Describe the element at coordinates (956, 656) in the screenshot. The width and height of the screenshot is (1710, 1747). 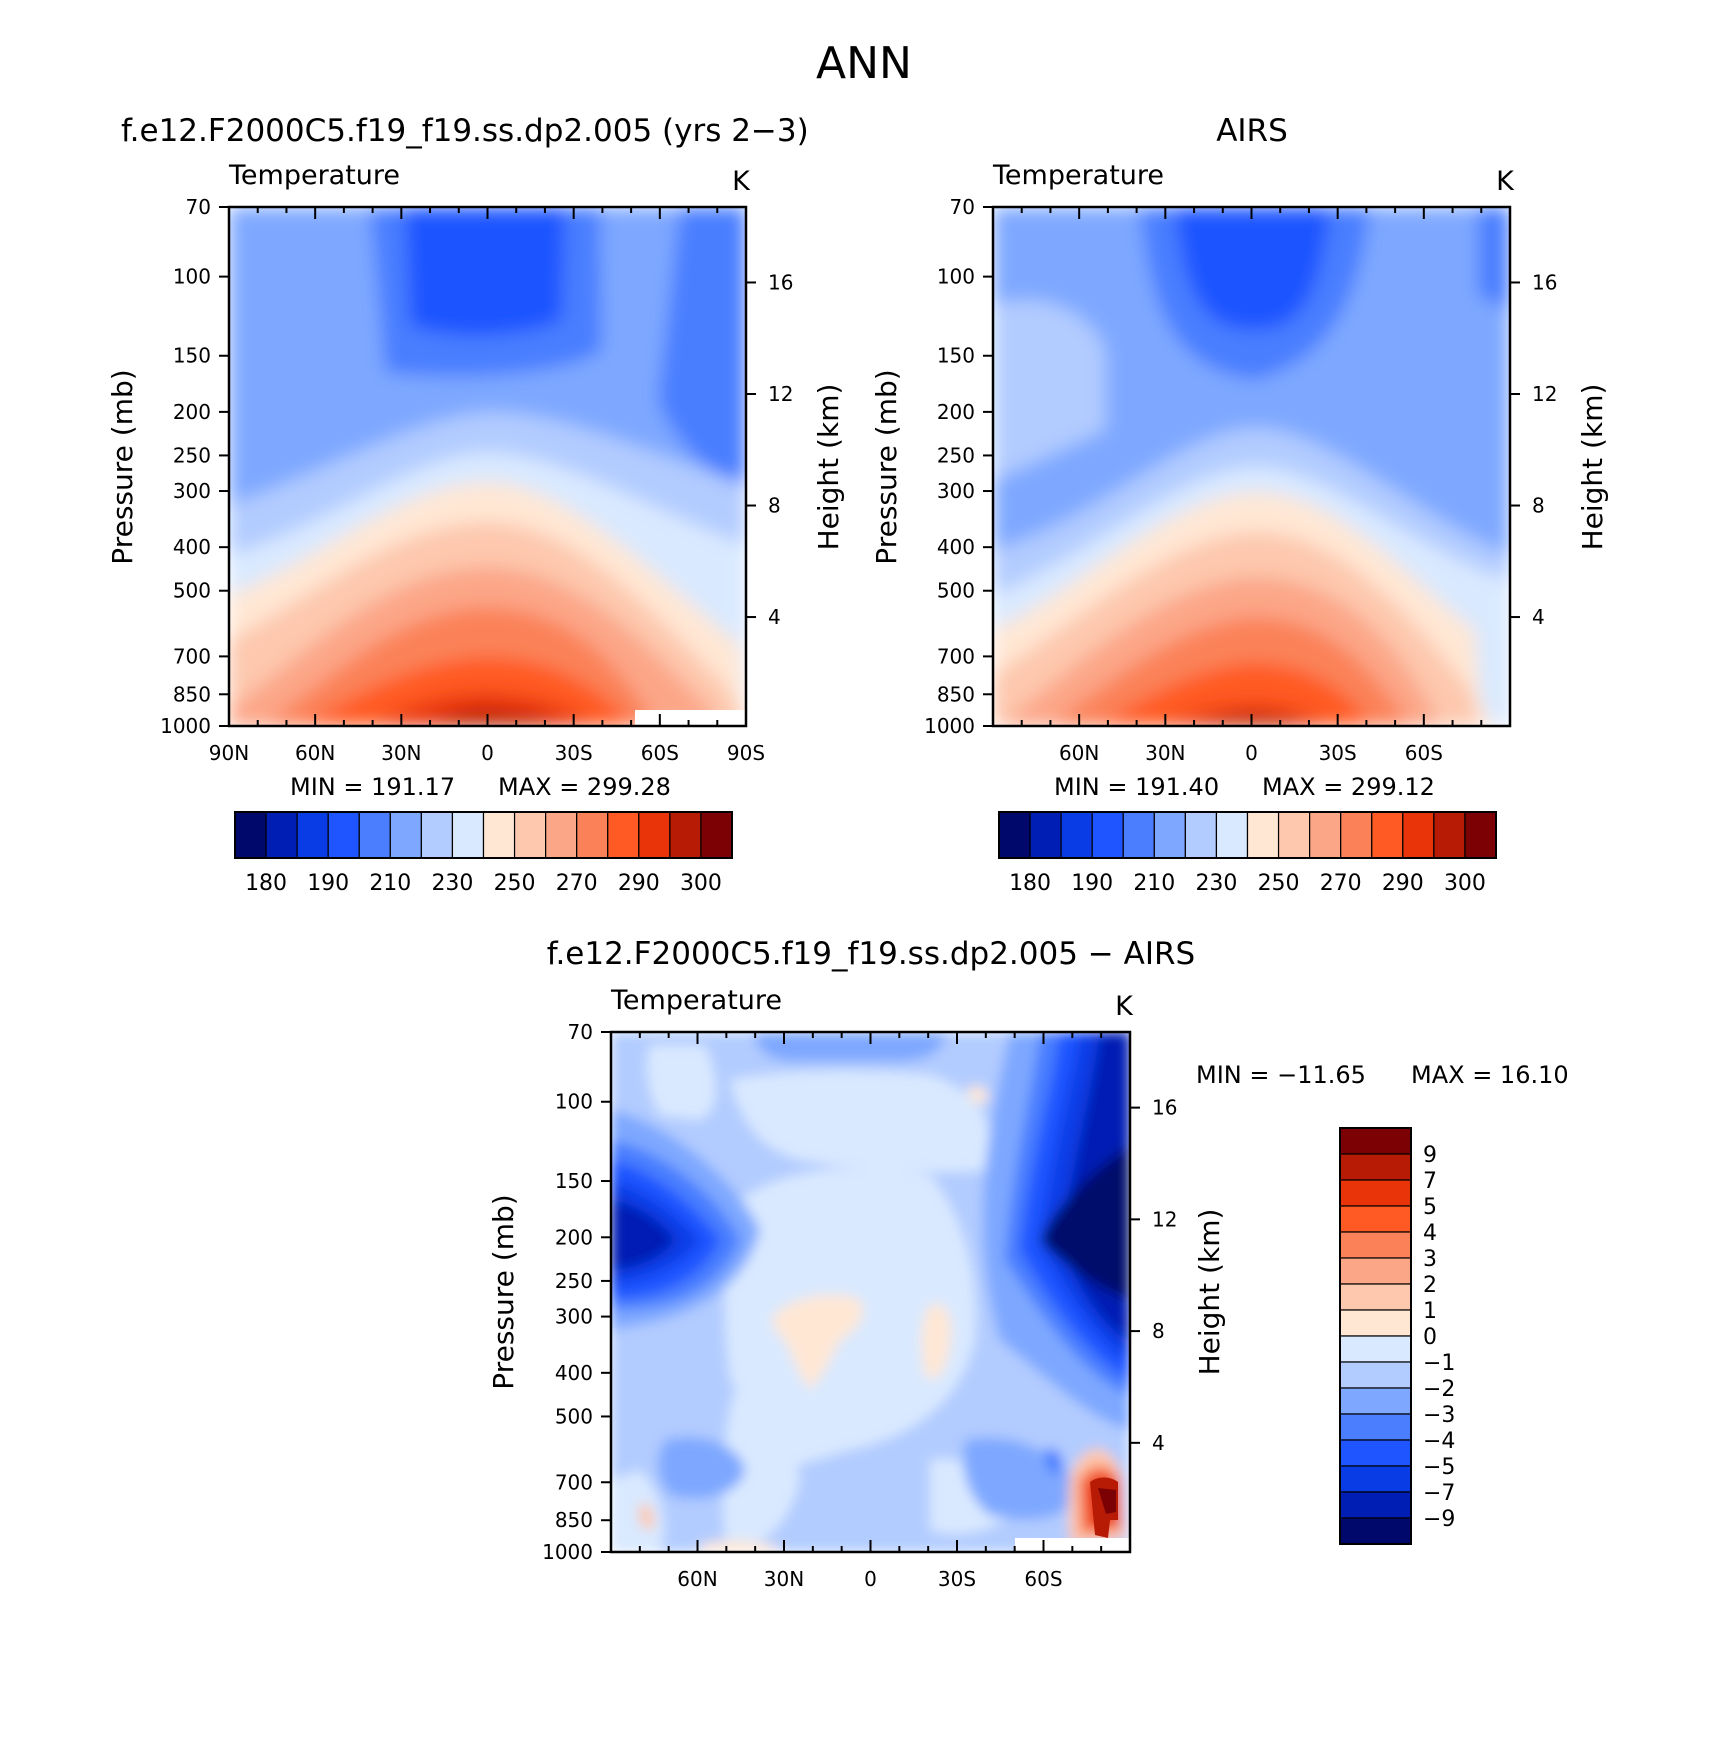
I see `pressure-tick-label: 700` at that location.